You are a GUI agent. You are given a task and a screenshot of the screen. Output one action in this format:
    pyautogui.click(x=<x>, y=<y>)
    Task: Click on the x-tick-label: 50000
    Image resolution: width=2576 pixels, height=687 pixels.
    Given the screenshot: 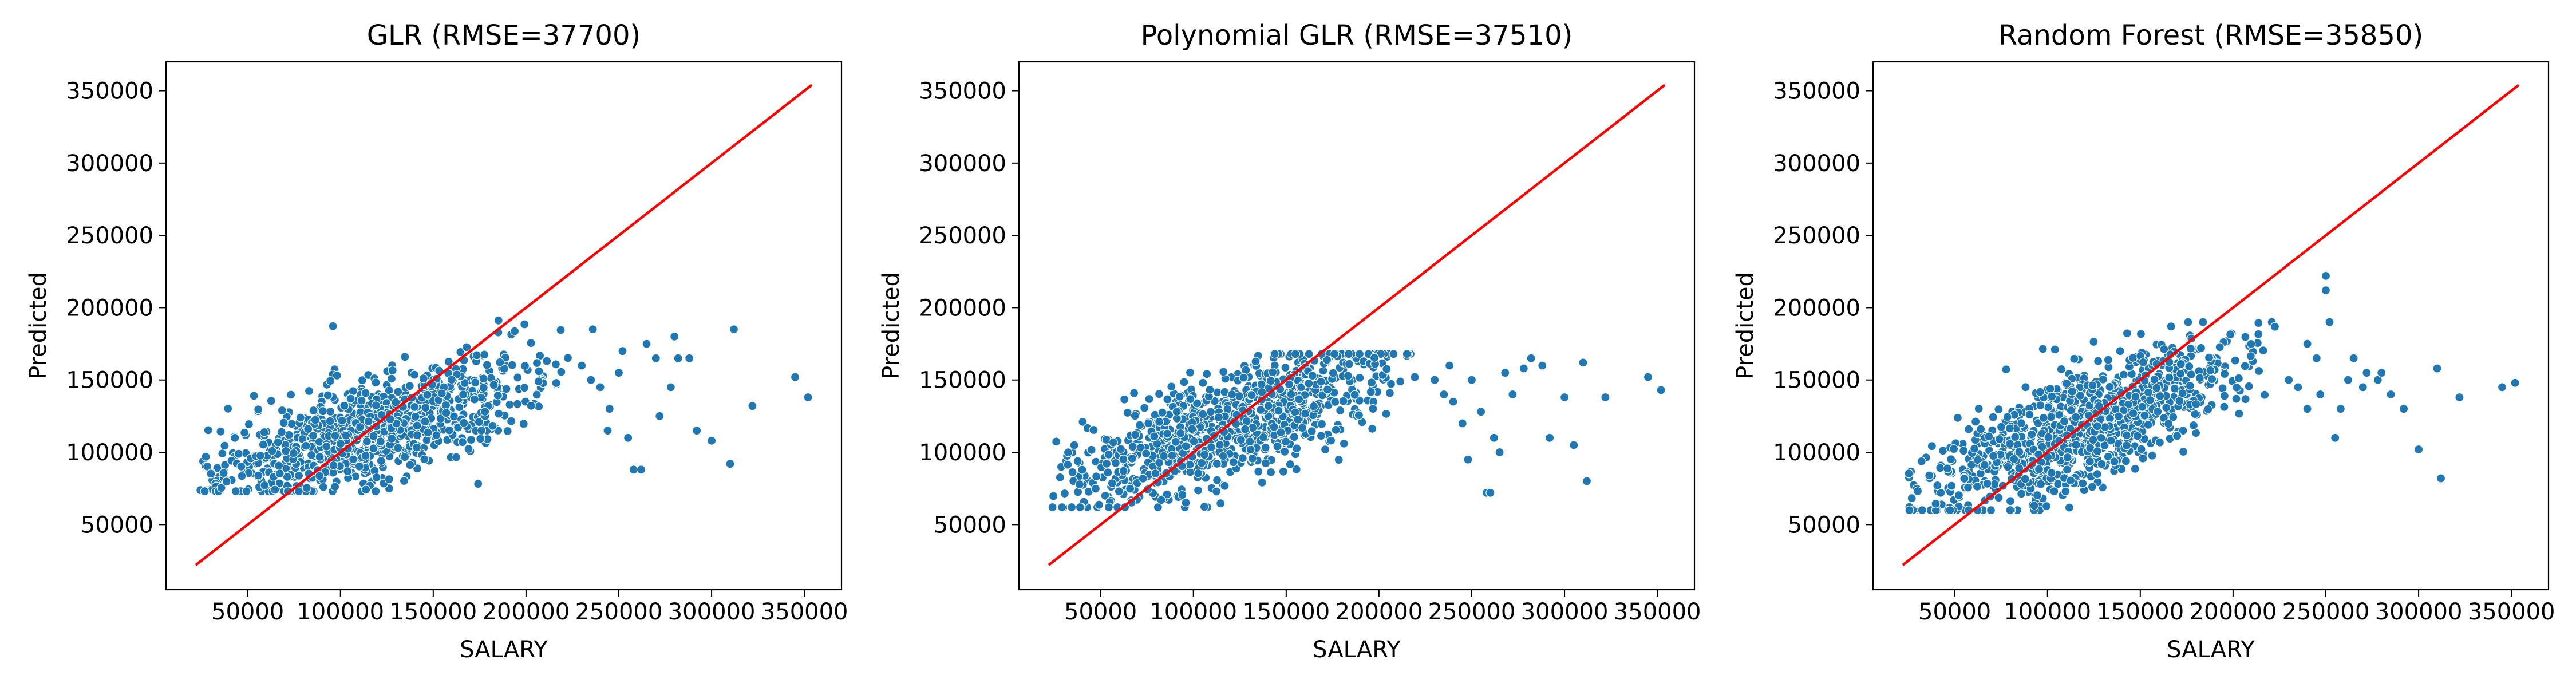 What is the action you would take?
    pyautogui.click(x=247, y=612)
    